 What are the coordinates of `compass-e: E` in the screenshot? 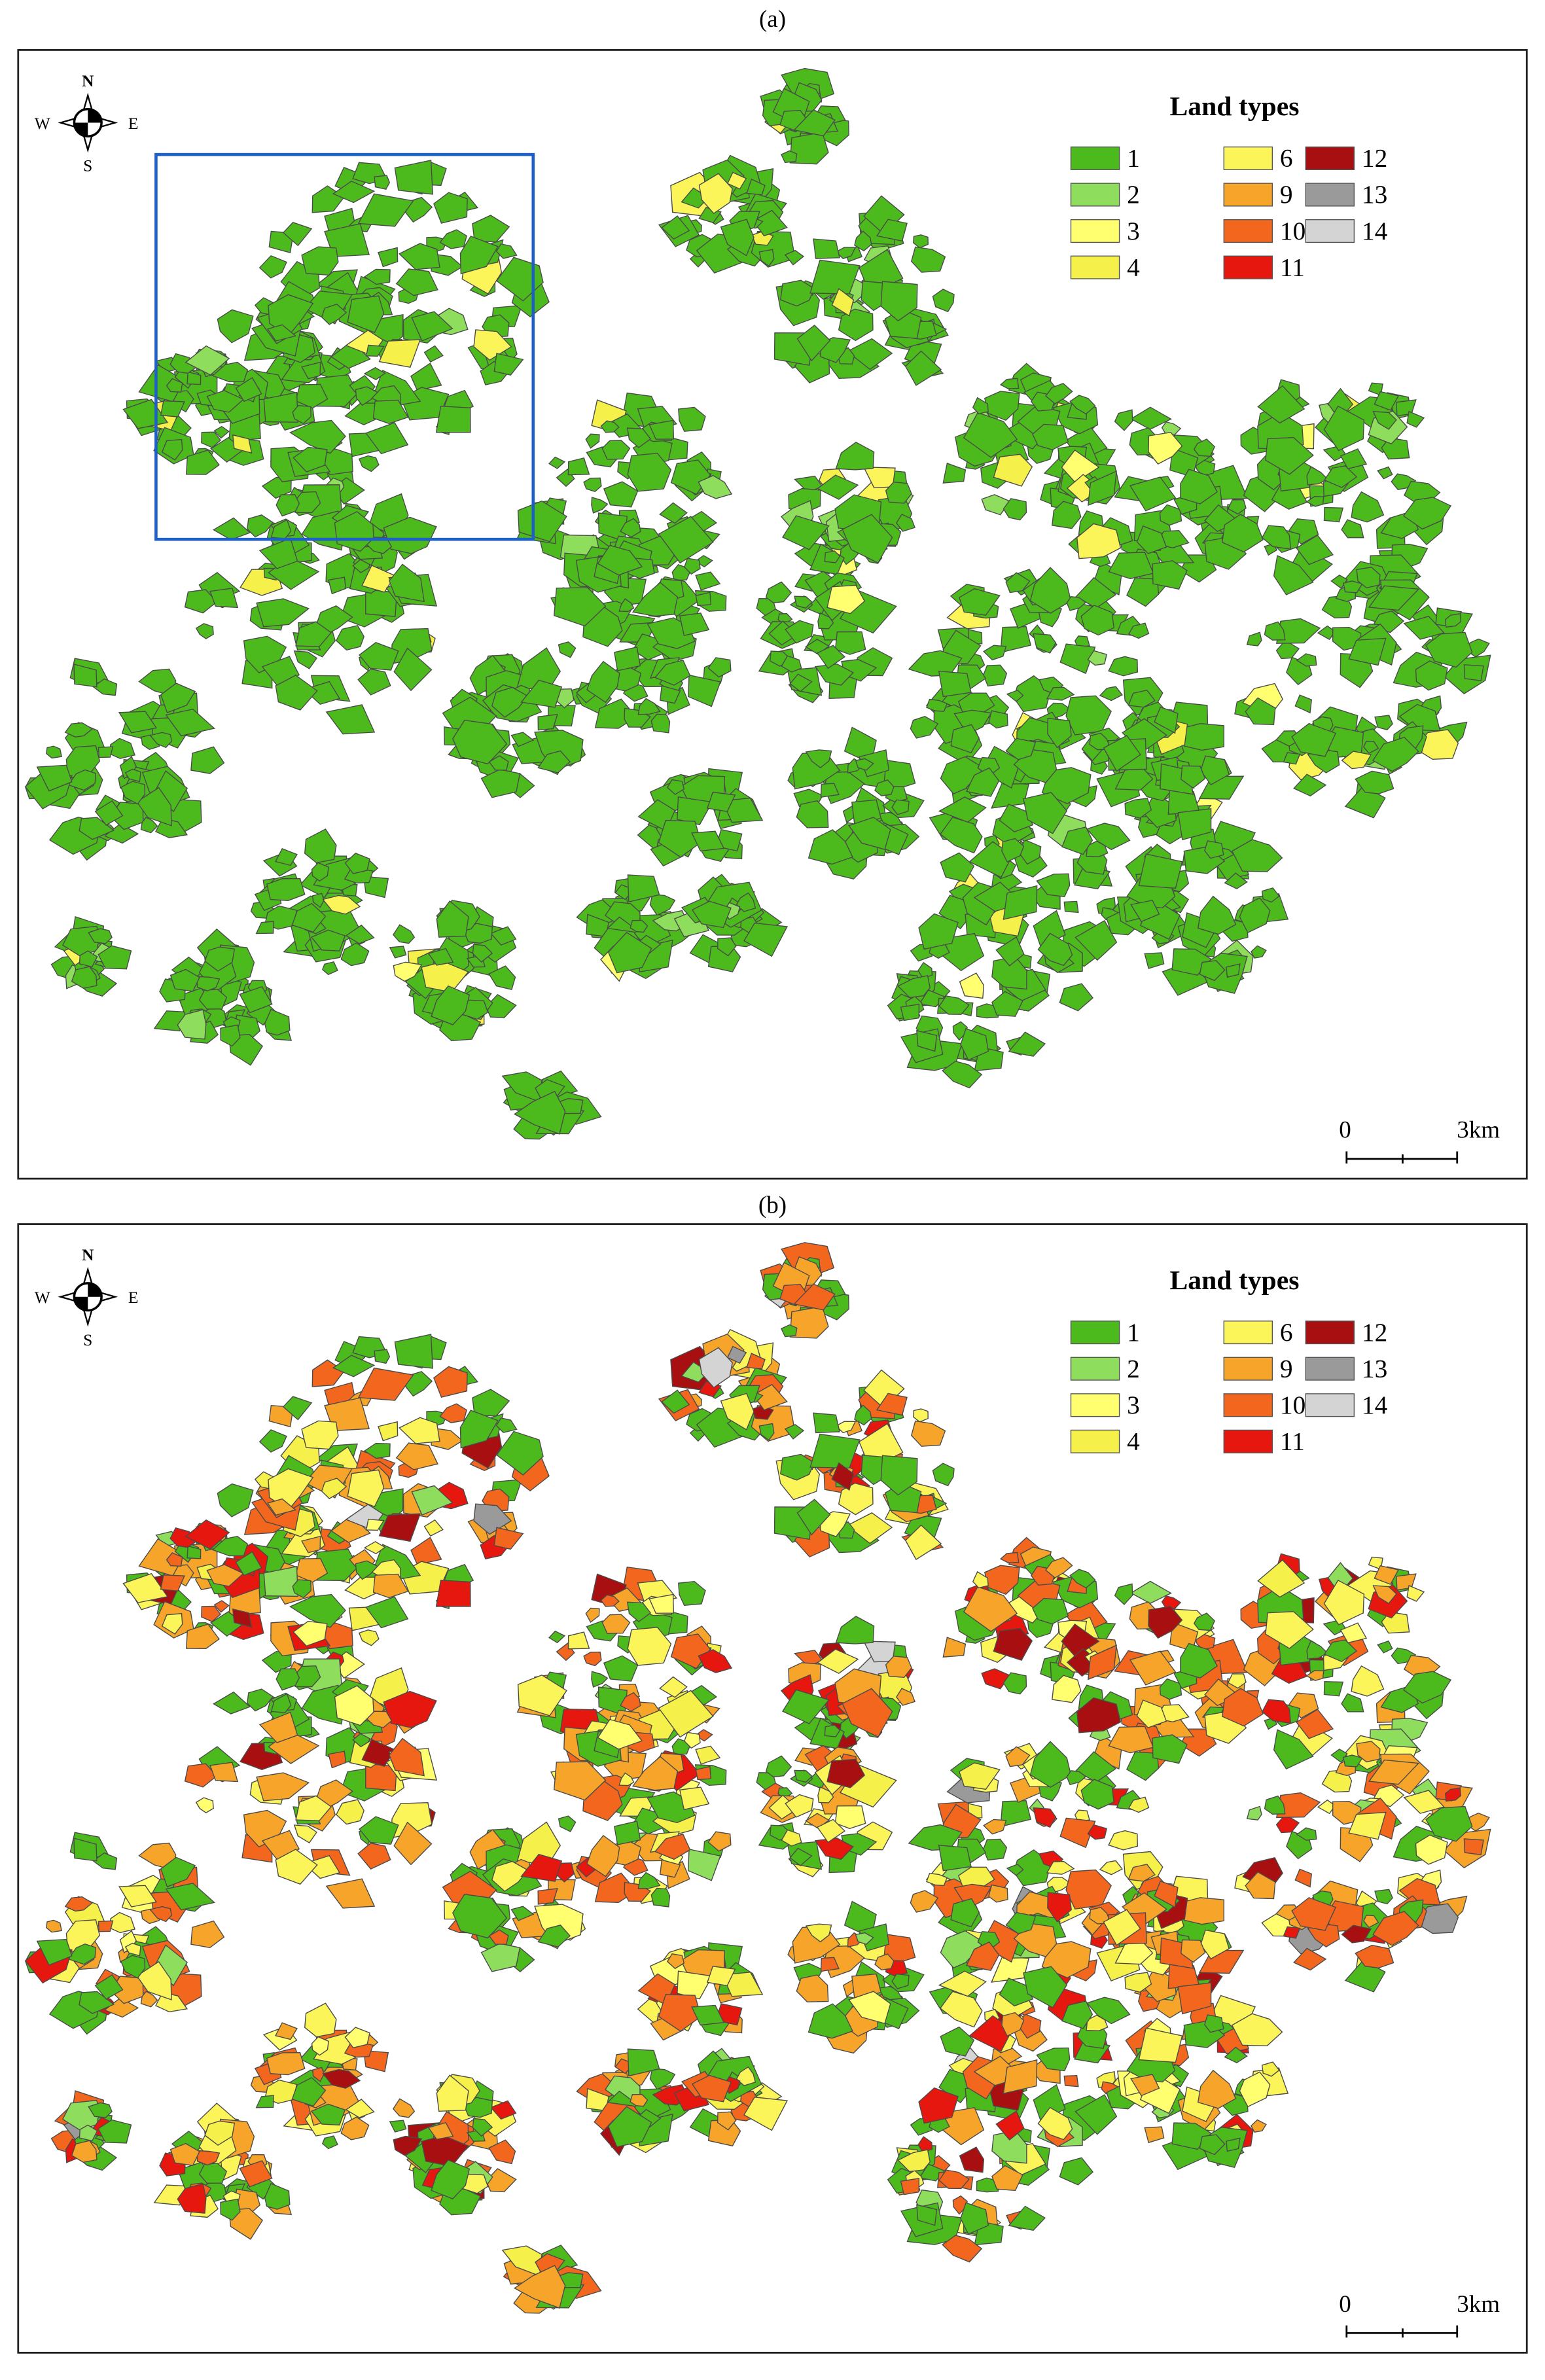 It's located at (133, 1297).